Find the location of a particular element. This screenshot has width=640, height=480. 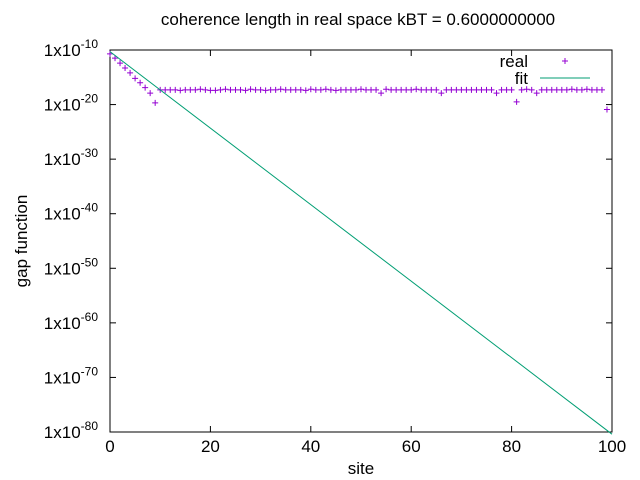

y-tick-label: 1x10⁻¹⁰ is located at coordinates (71, 48).